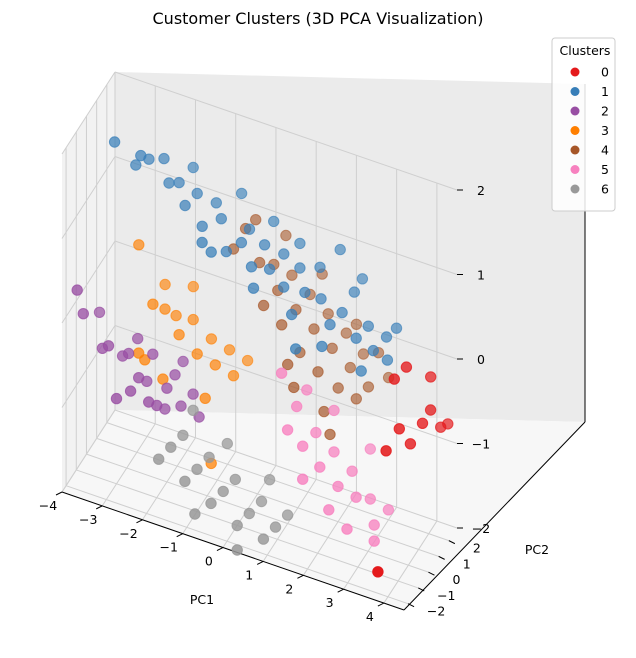 Image resolution: width=636 pixels, height=658 pixels. I want to click on x-tick-label: −4, so click(48, 505).